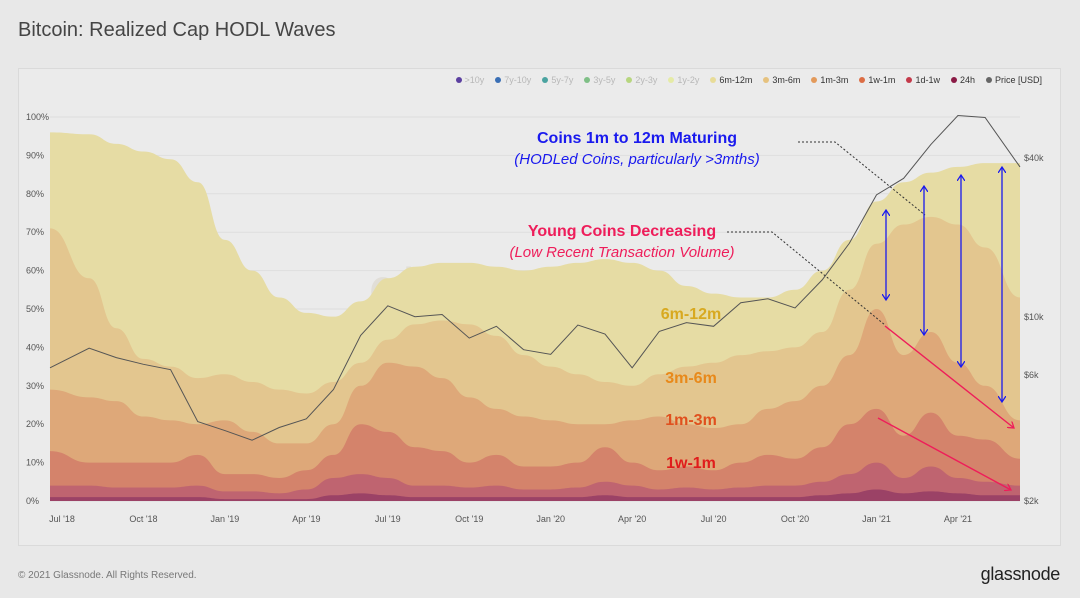 This screenshot has width=1080, height=598. What do you see at coordinates (1034, 317) in the screenshot?
I see `y2-tick-label: $10k` at bounding box center [1034, 317].